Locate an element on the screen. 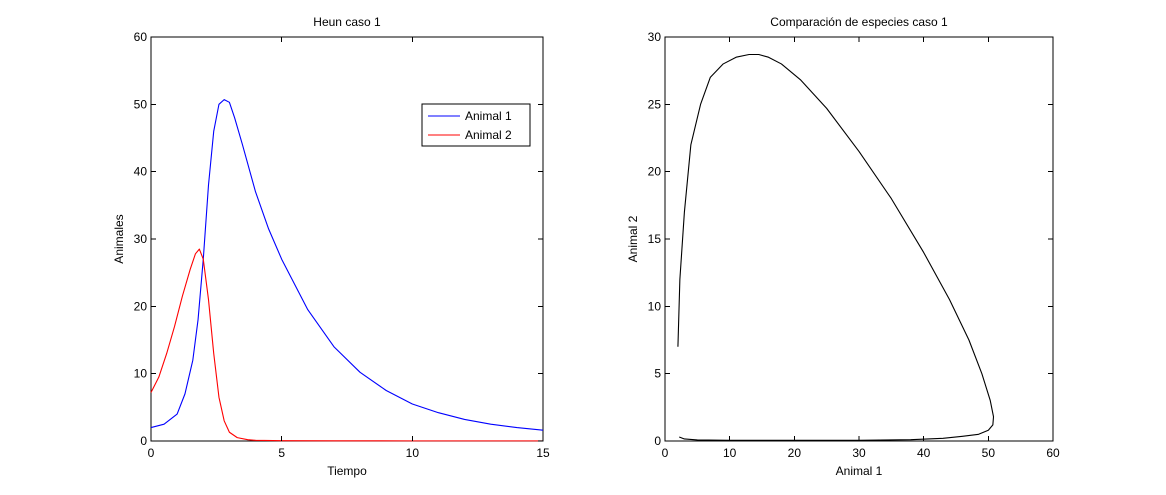 Image resolution: width=1166 pixels, height=495 pixels. y-axis-label: Animales is located at coordinates (119, 238).